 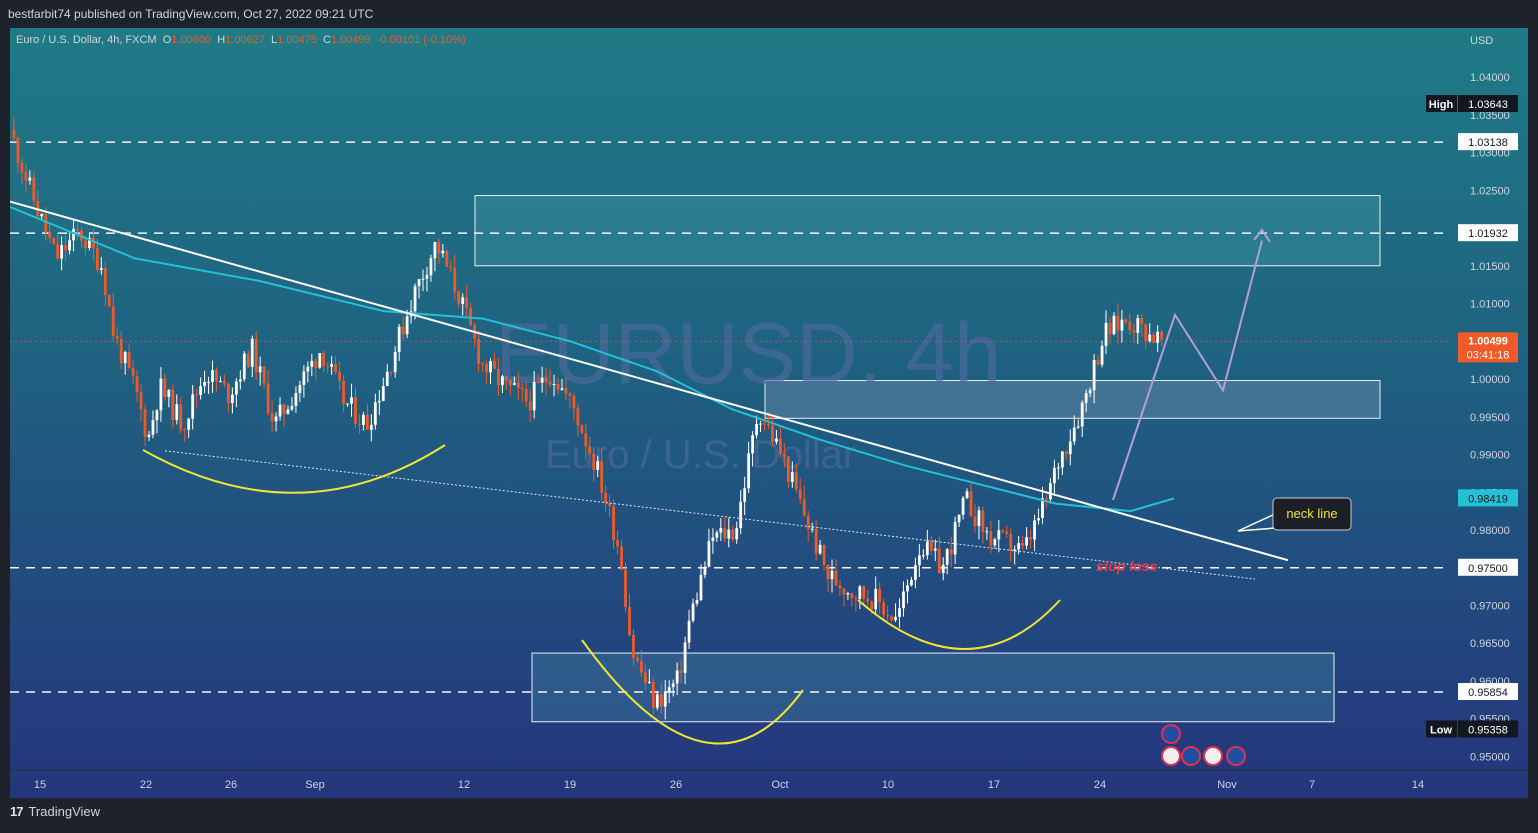 I want to click on y-tick-label: 1.04000, so click(x=1490, y=78).